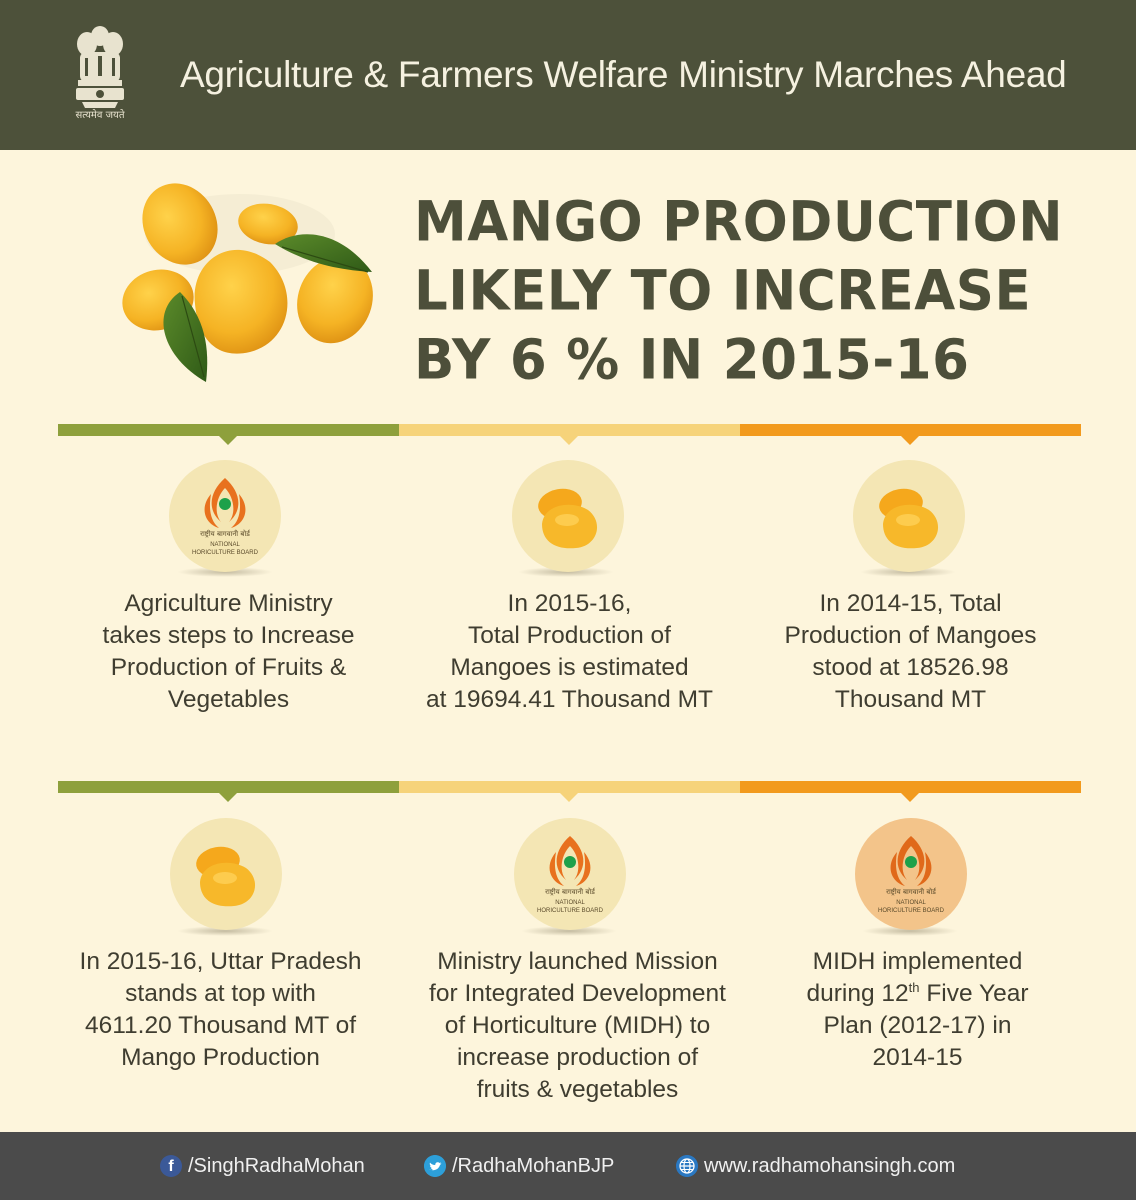  I want to click on caption-line: Mango Production, so click(220, 1057).